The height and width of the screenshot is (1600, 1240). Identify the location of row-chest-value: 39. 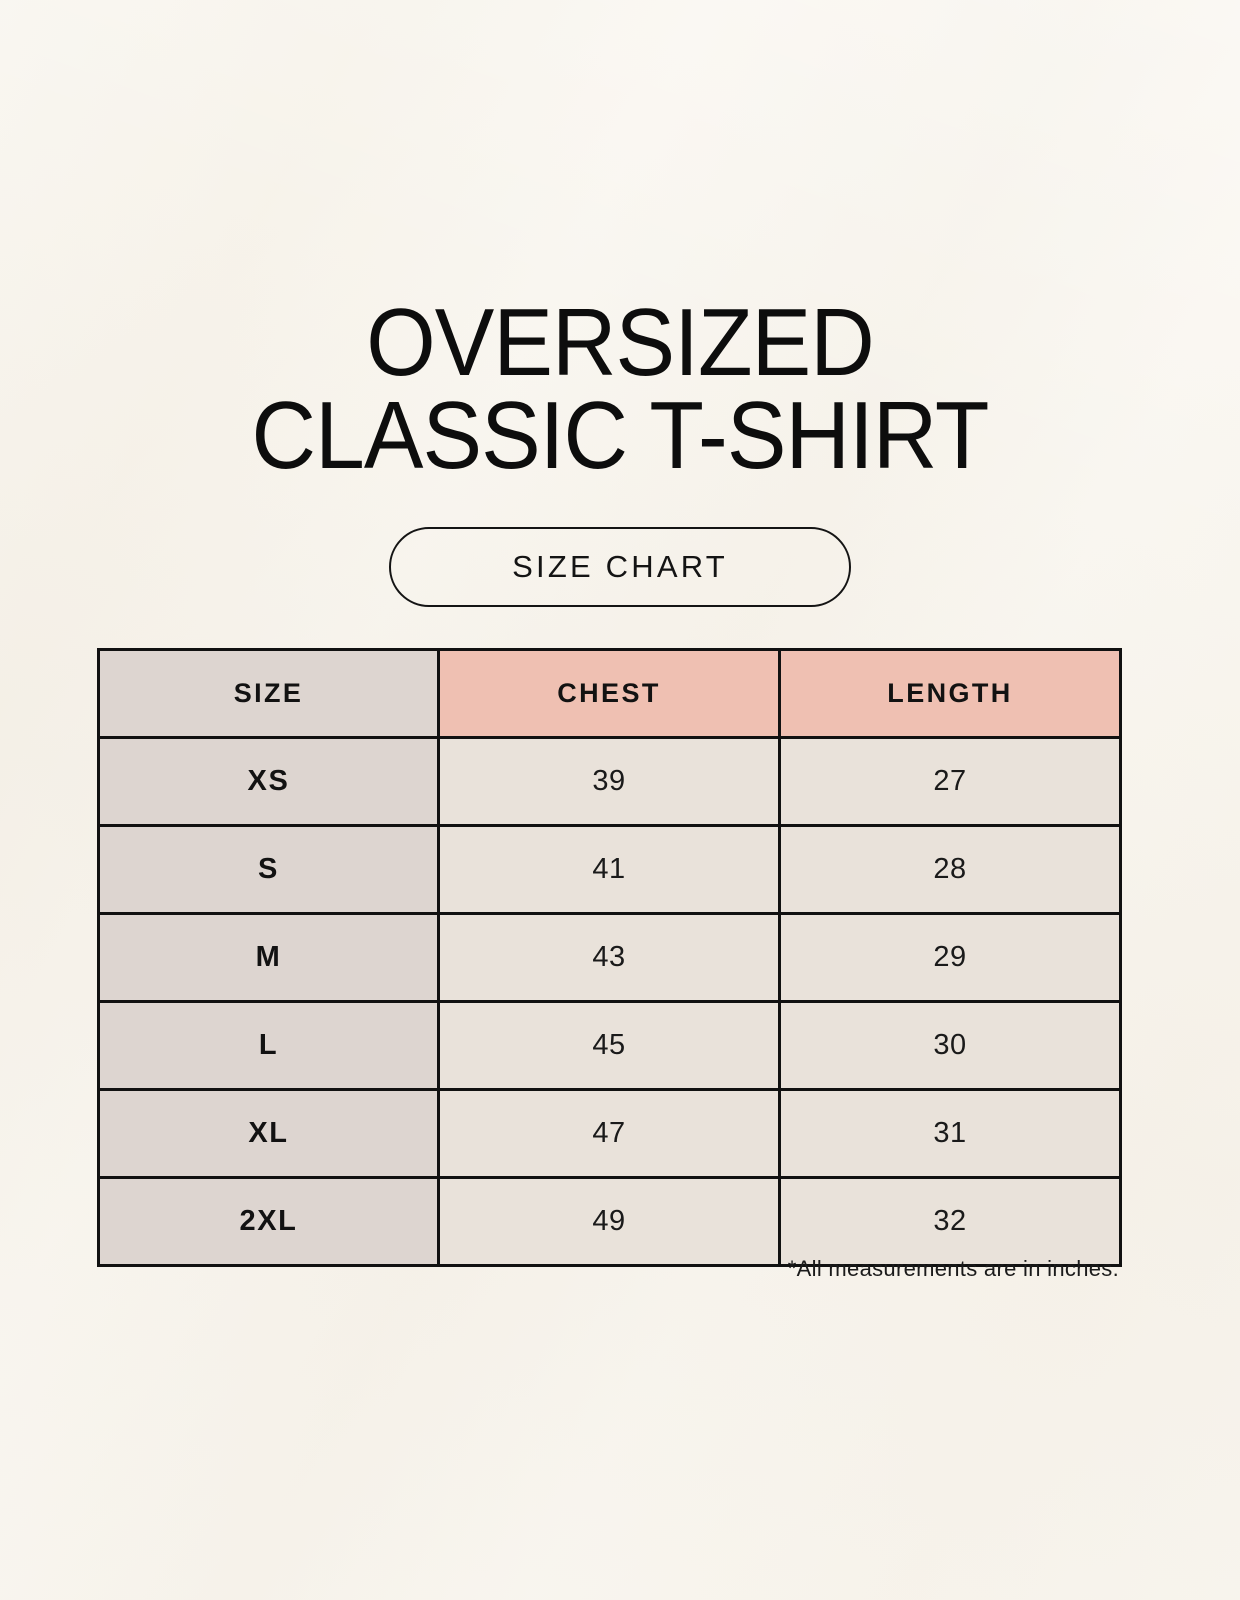
(609, 781).